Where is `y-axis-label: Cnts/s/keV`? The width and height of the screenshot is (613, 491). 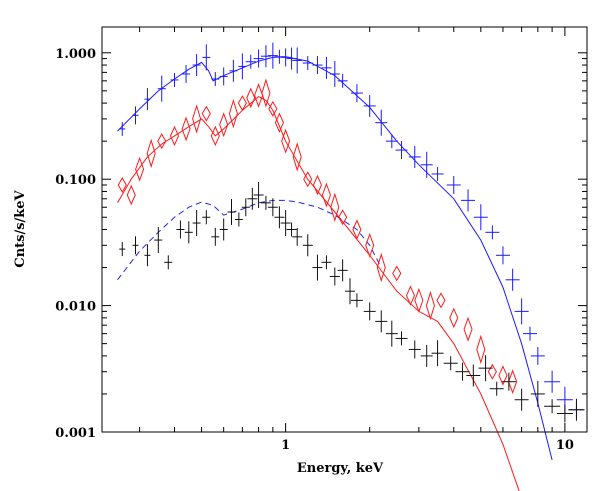
y-axis-label: Cnts/s/keV is located at coordinates (20, 228).